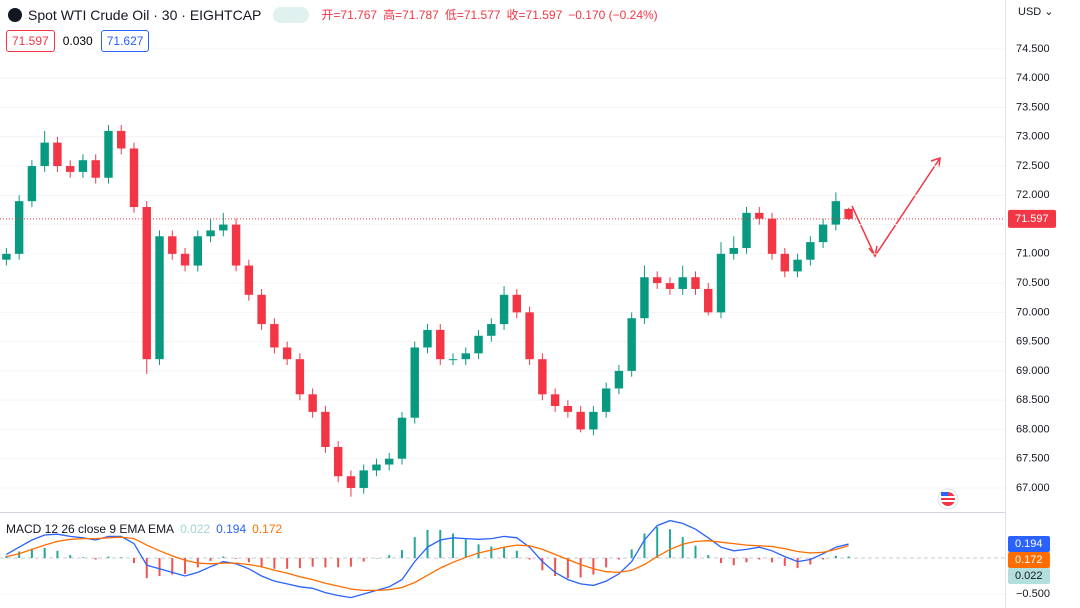 The image size is (1080, 608). What do you see at coordinates (1033, 488) in the screenshot?
I see `y-tick-label: 67.000` at bounding box center [1033, 488].